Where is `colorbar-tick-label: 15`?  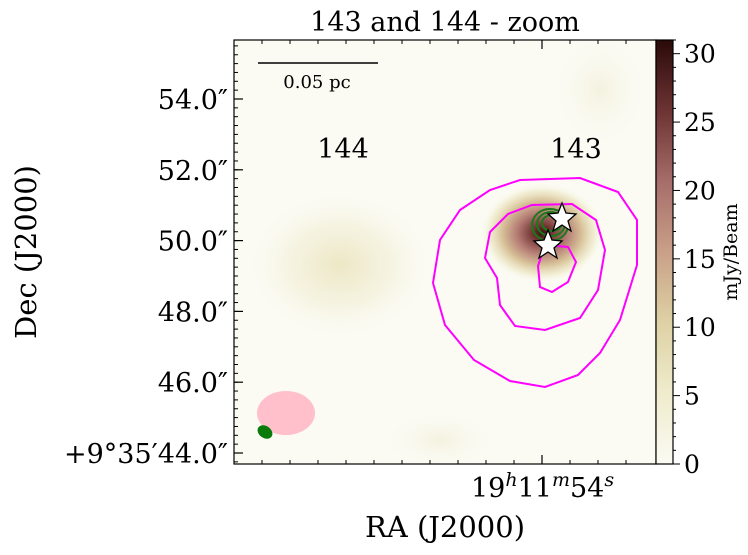 colorbar-tick-label: 15 is located at coordinates (700, 259).